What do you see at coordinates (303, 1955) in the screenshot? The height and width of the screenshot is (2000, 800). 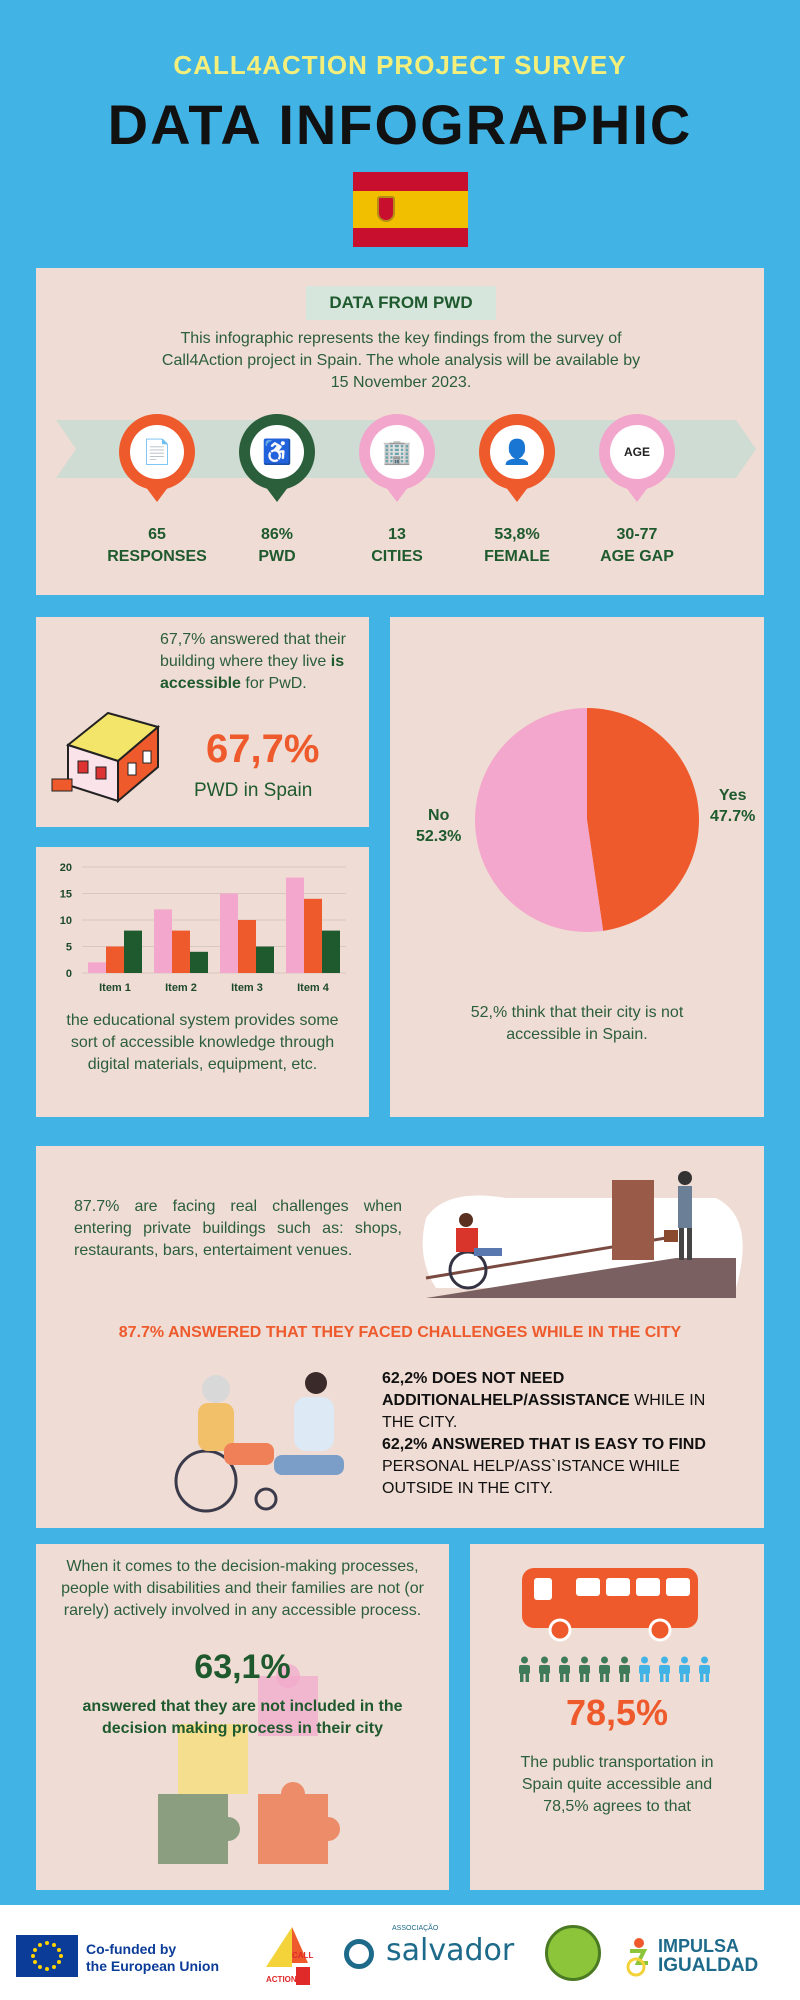 I see `call-logo-top: CALL` at bounding box center [303, 1955].